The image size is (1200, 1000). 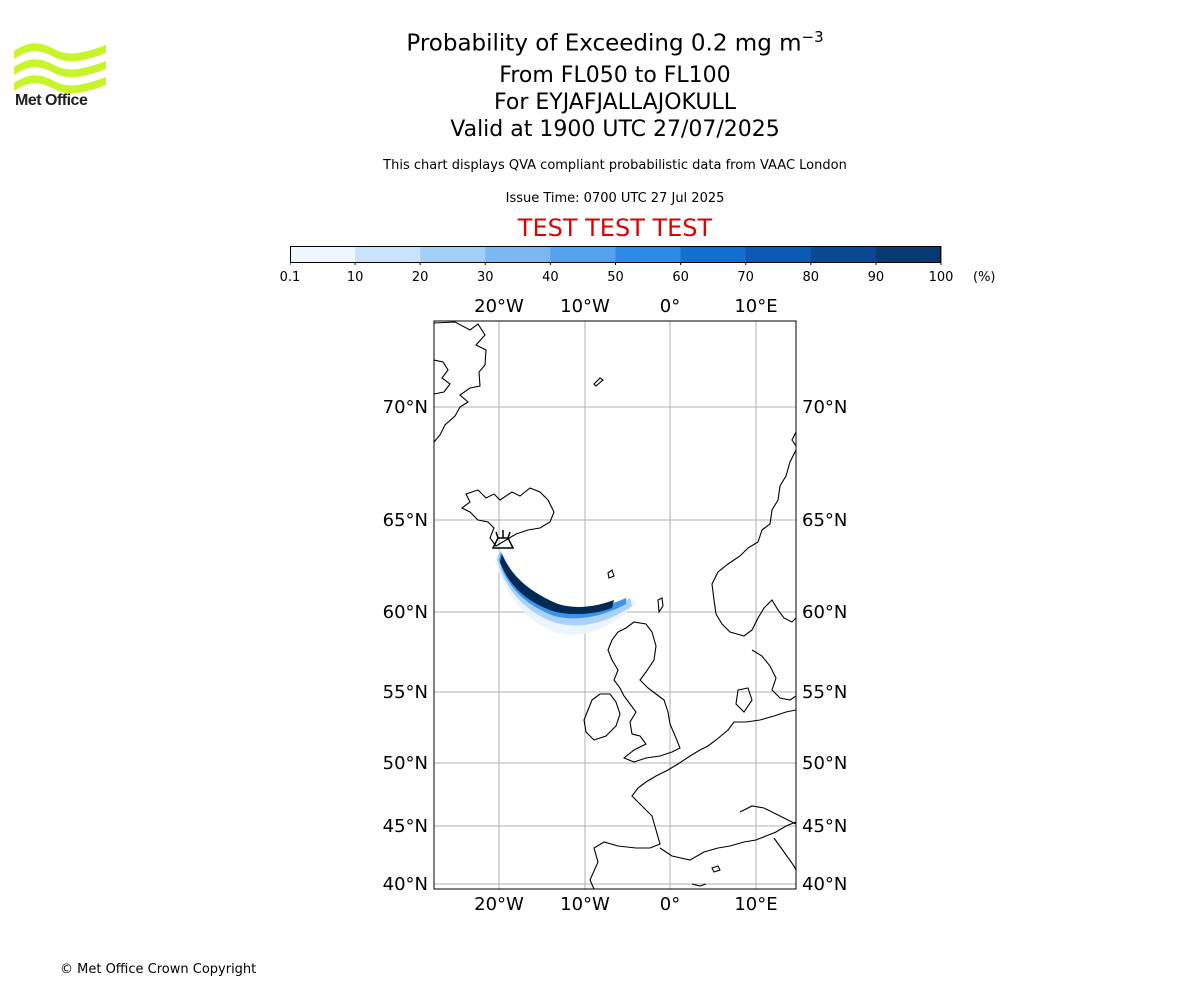 I want to click on lon-label-bottom: 0°, so click(x=670, y=904).